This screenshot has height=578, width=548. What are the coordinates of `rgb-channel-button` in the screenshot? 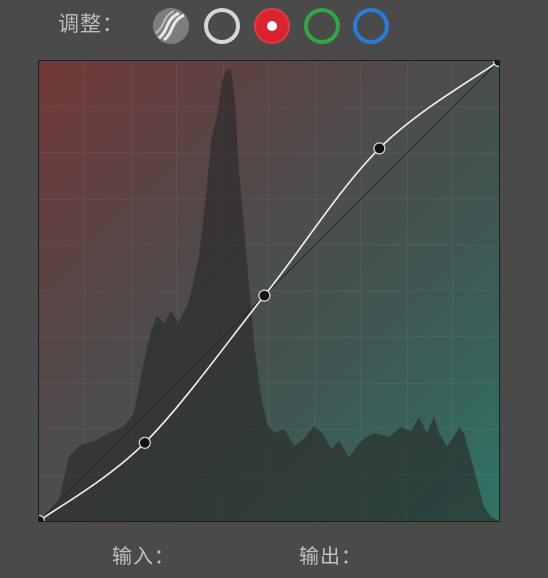 It's located at (222, 26).